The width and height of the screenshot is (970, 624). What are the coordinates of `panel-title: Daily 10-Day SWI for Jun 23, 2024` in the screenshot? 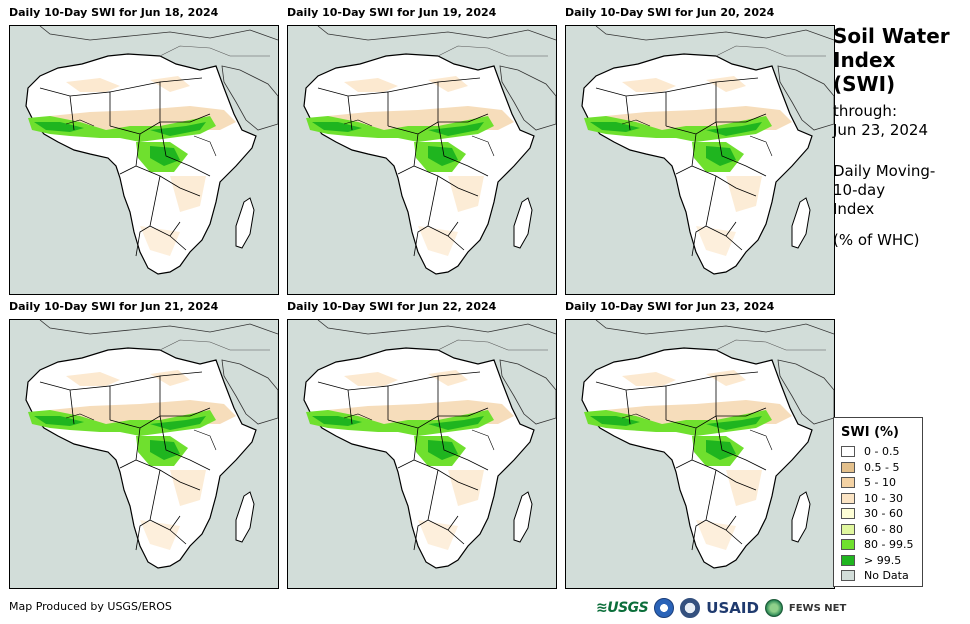 It's located at (670, 306).